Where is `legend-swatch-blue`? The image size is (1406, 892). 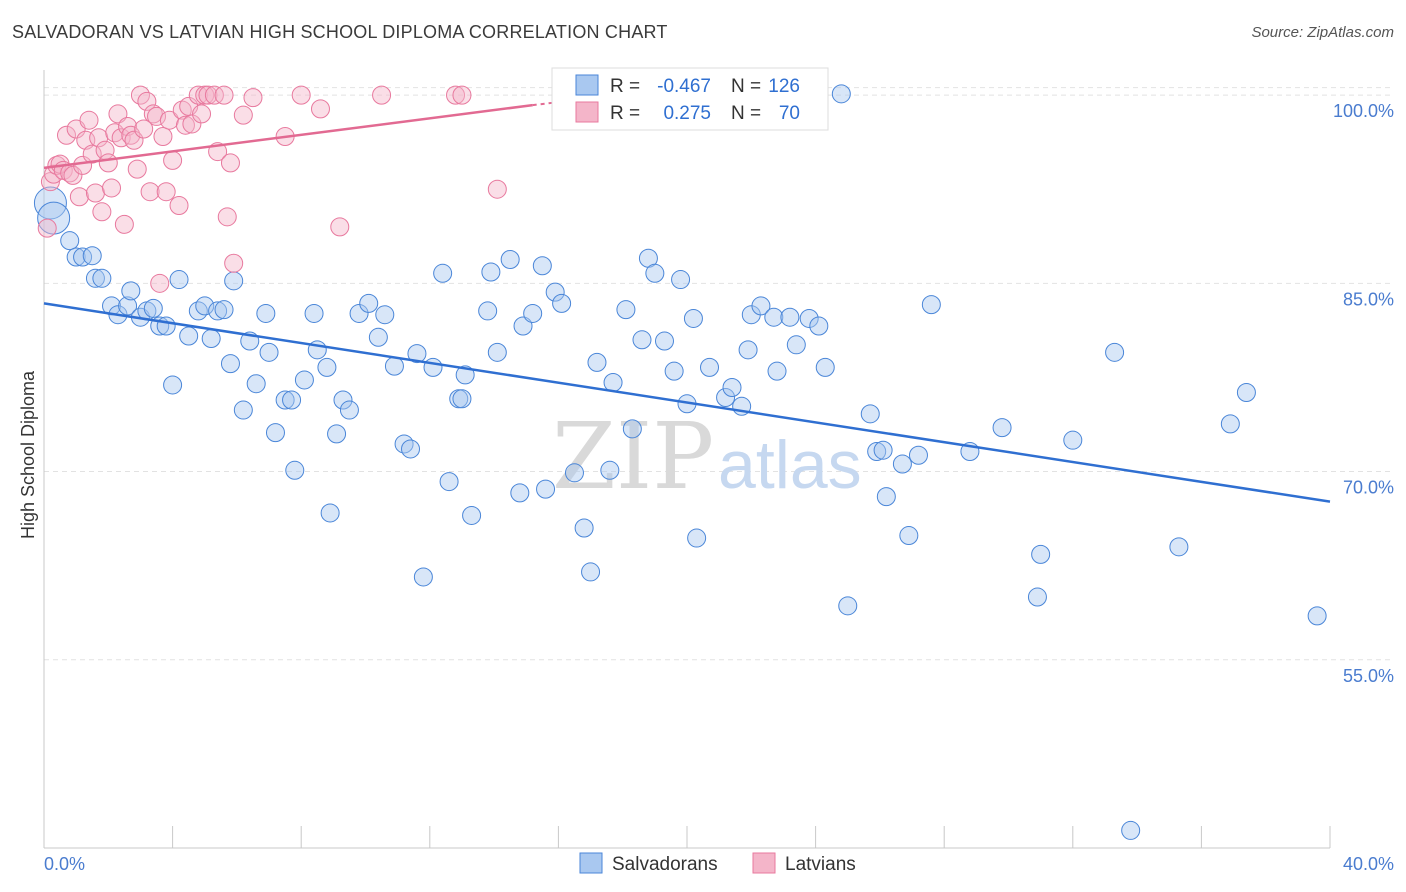
legend-swatch-blue is located at coordinates (587, 85).